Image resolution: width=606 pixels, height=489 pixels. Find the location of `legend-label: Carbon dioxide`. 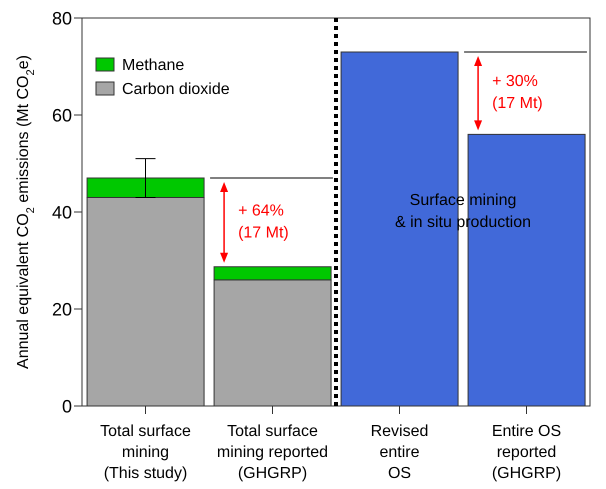

legend-label: Carbon dioxide is located at coordinates (176, 89).